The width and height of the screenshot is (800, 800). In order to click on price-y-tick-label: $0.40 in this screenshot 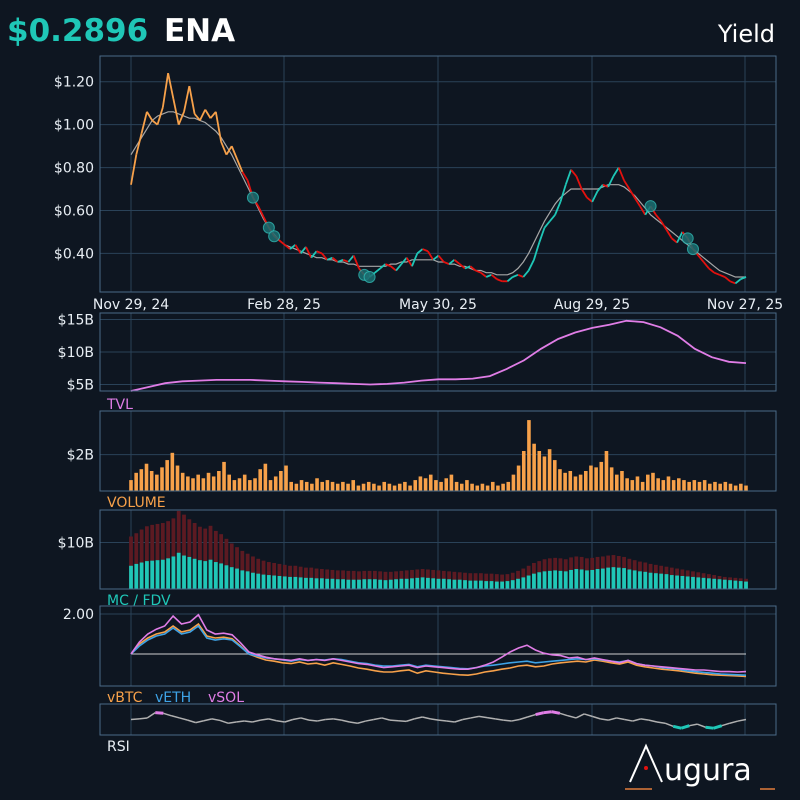, I will do `click(74, 254)`.